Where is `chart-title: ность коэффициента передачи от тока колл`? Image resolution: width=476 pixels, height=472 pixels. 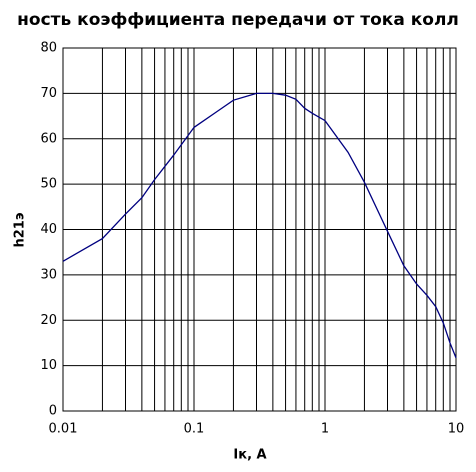
chart-title: ность коэффициента передачи от тока колл is located at coordinates (238, 20).